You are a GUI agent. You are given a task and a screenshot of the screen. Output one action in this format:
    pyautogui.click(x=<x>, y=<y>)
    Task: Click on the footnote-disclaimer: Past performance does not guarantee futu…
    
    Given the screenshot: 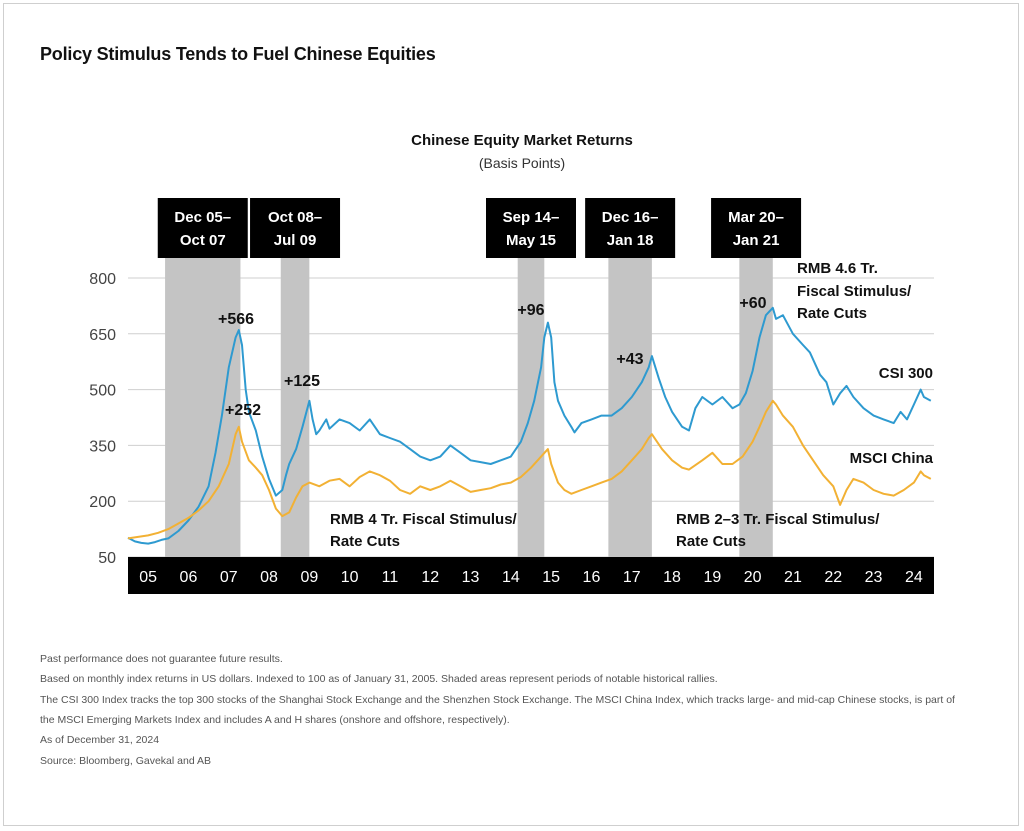 What is the action you would take?
    pyautogui.click(x=161, y=659)
    